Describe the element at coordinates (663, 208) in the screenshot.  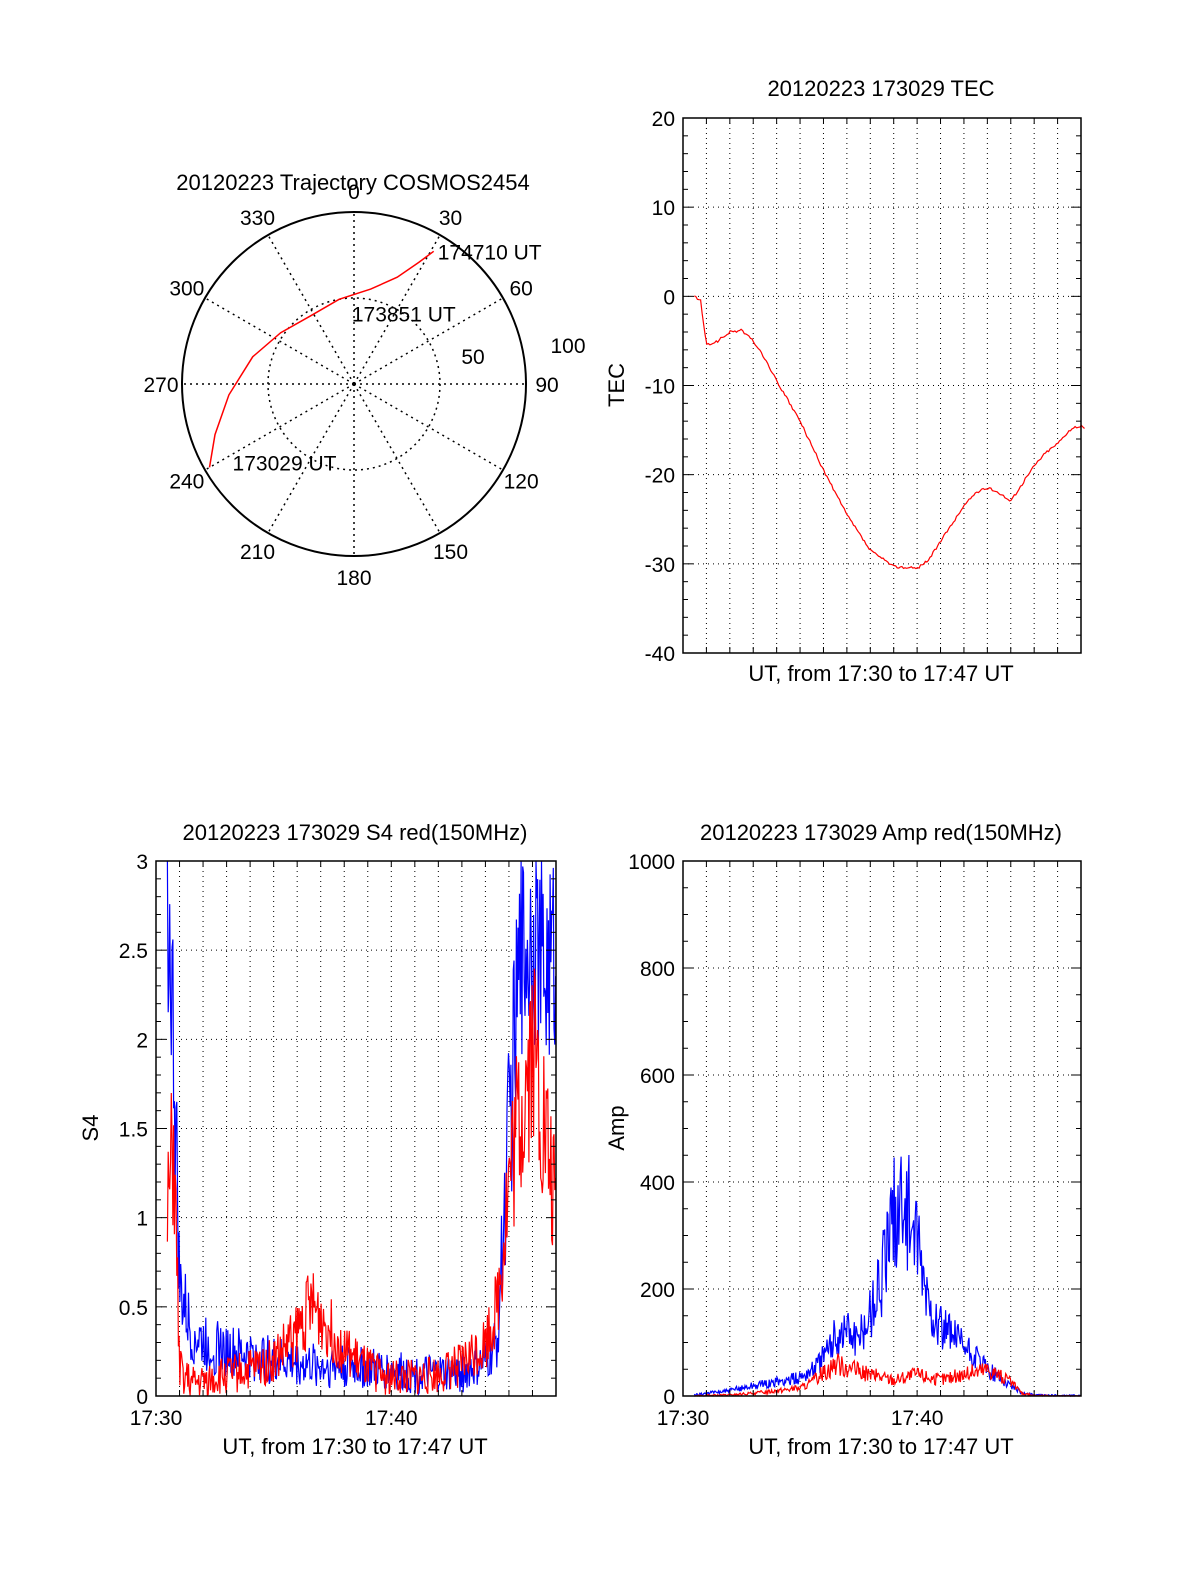
I see `y-tick-label: 10` at that location.